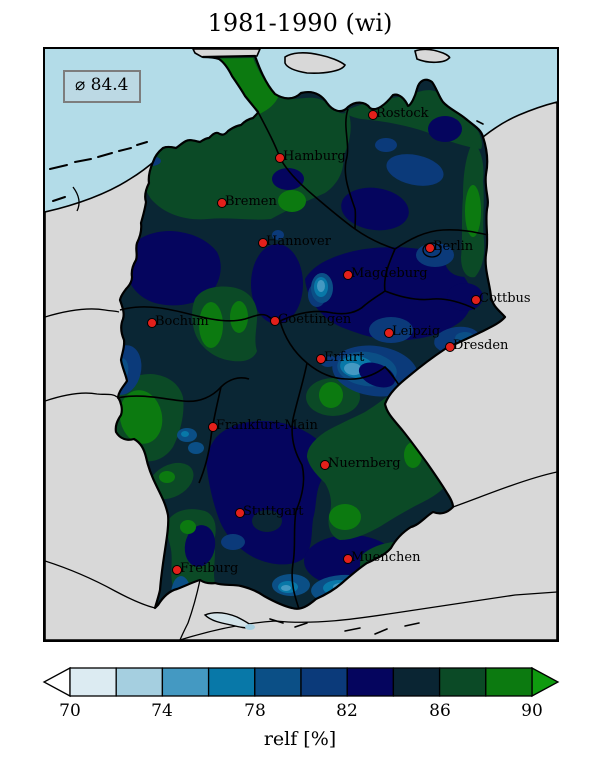 Image resolution: width=600 pixels, height=780 pixels. Describe the element at coordinates (315, 319) in the screenshot. I see `city-label: Goettingen` at that location.